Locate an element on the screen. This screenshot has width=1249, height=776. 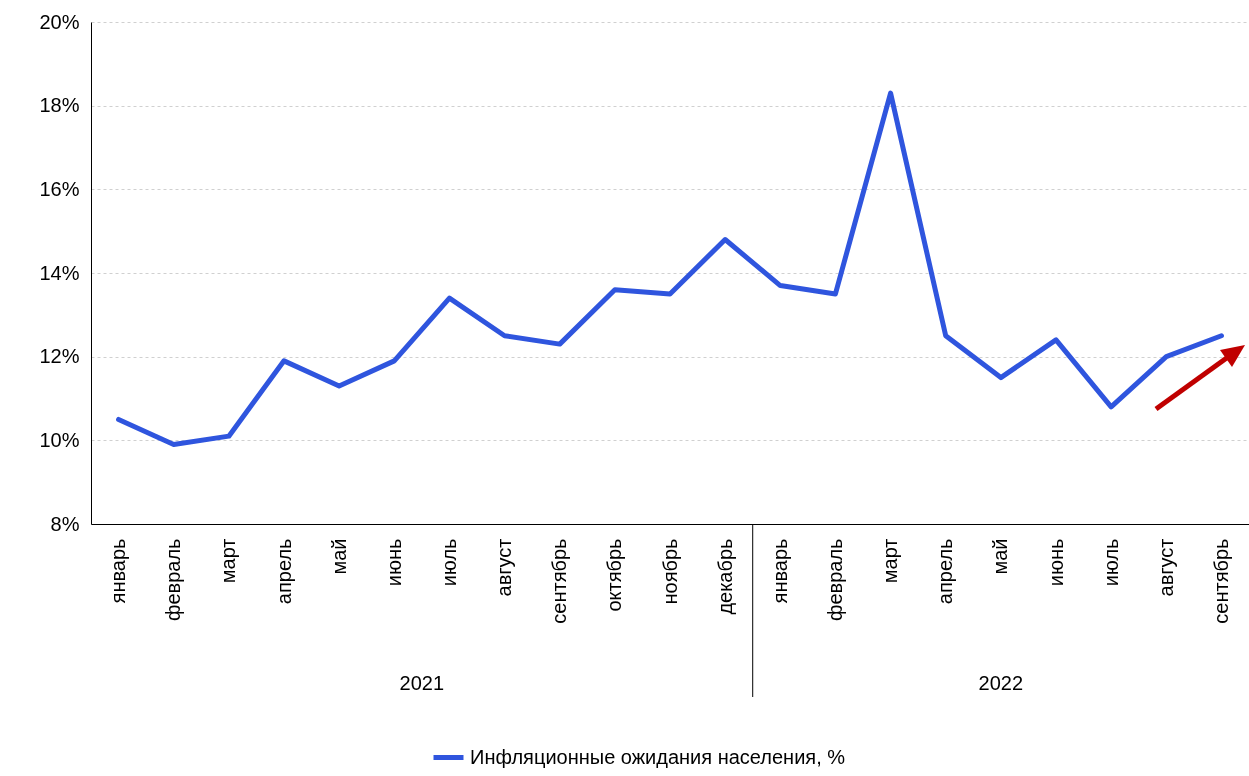
text: 2022 is located at coordinates (1001, 683).